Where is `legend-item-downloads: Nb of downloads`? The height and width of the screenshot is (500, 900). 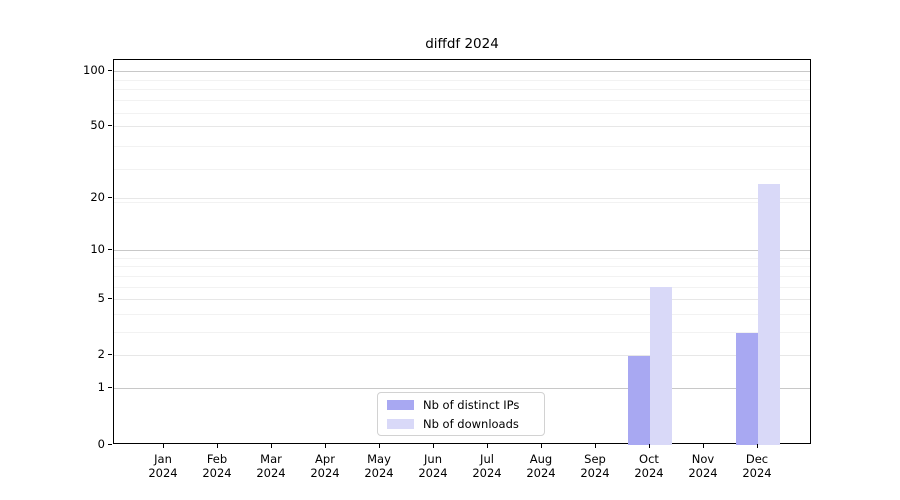 legend-item-downloads: Nb of downloads is located at coordinates (465, 424).